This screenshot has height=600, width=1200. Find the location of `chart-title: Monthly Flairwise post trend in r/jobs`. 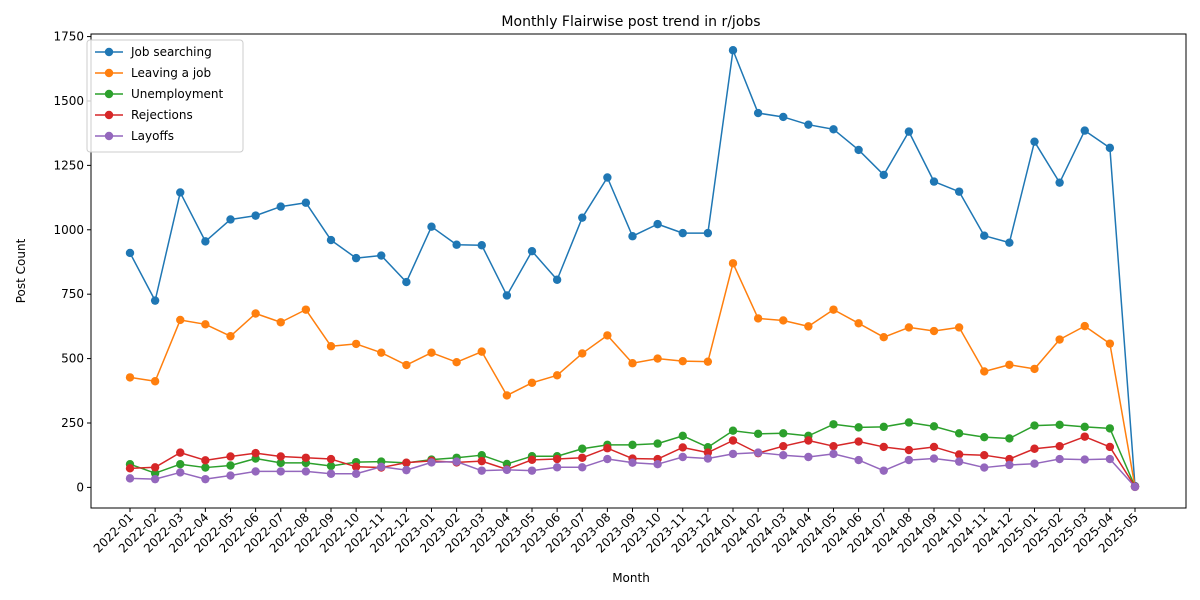

chart-title: Monthly Flairwise post trend in r/jobs is located at coordinates (630, 22).